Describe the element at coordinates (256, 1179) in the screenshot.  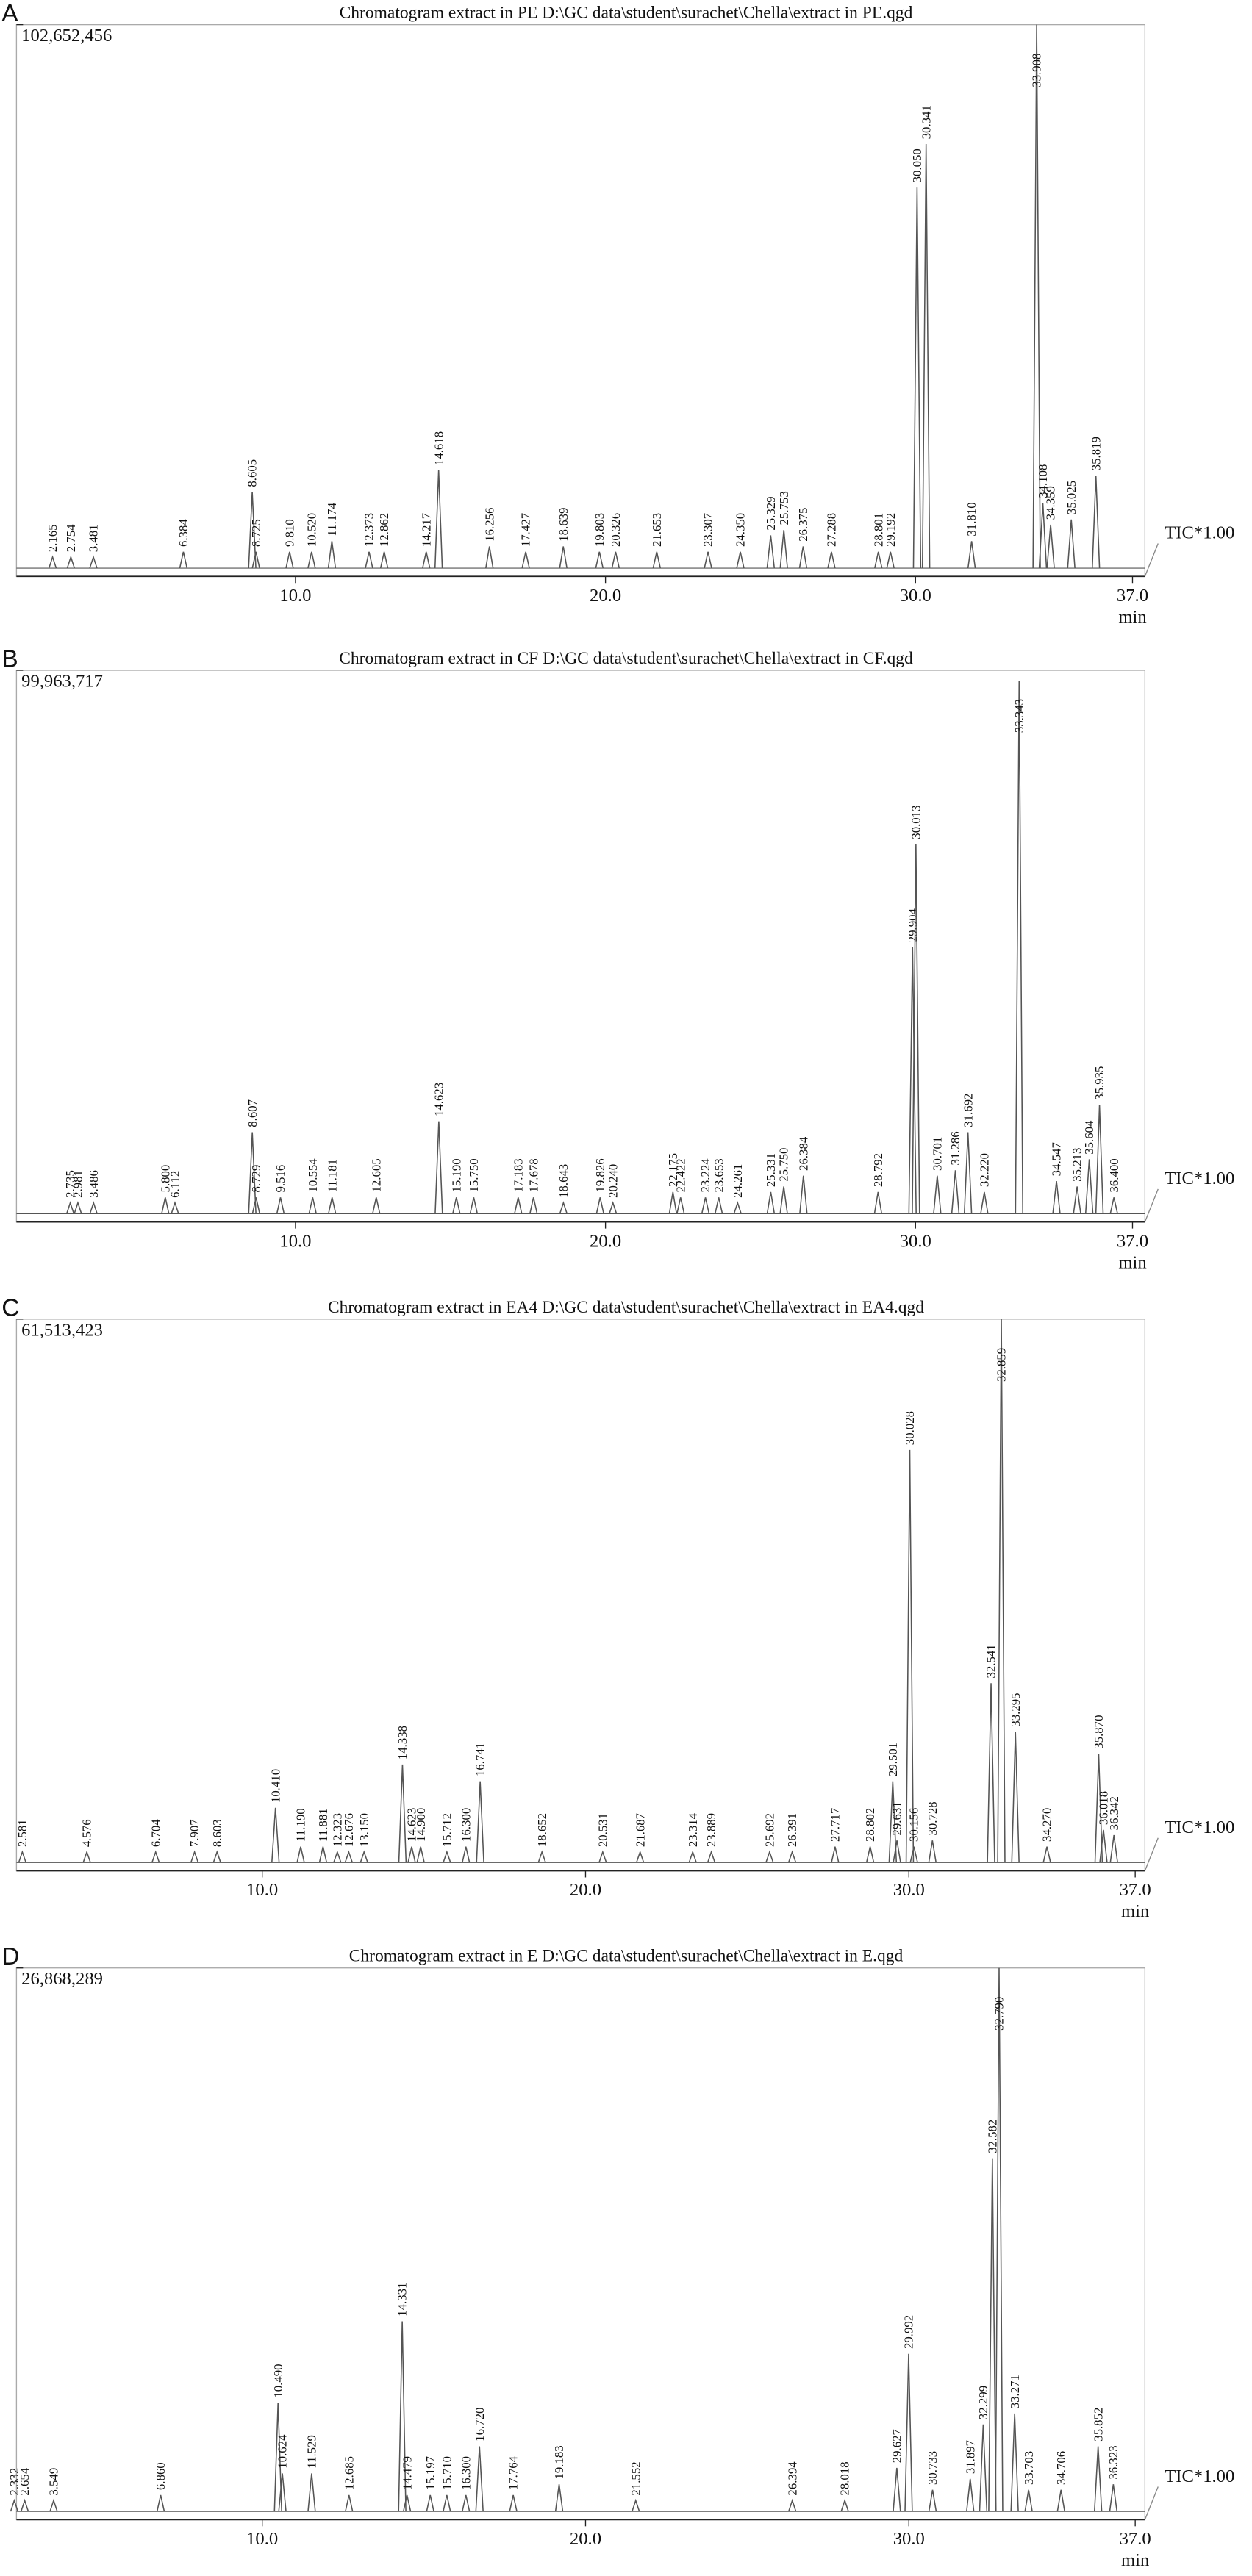
I see `peak-label: 8.729` at that location.